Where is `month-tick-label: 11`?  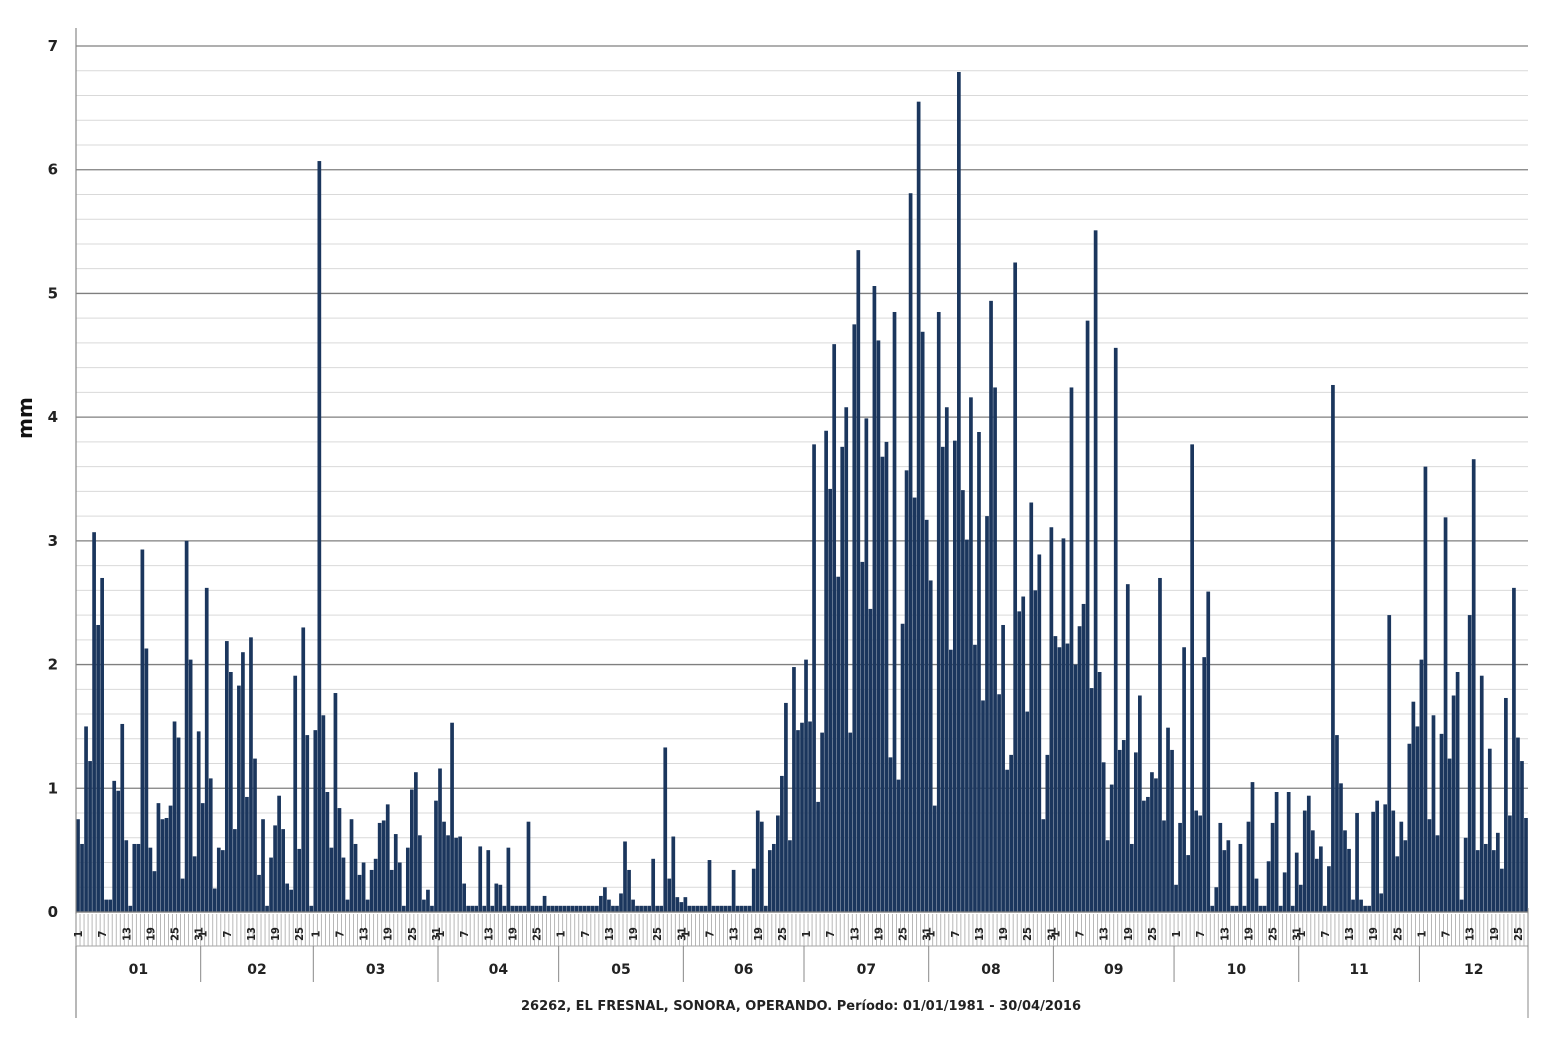
month-tick-label: 11 is located at coordinates (1358, 970).